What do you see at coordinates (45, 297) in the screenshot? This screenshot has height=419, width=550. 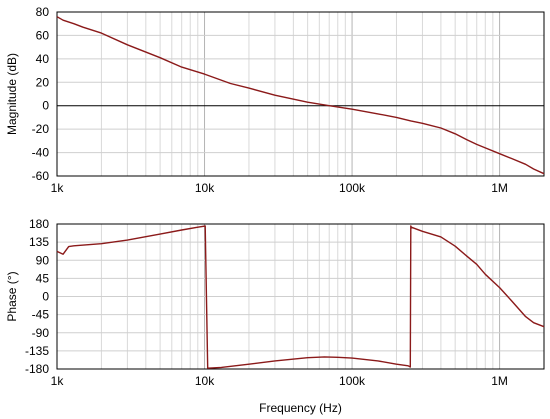 I see `phase-y-tick-label: 0` at bounding box center [45, 297].